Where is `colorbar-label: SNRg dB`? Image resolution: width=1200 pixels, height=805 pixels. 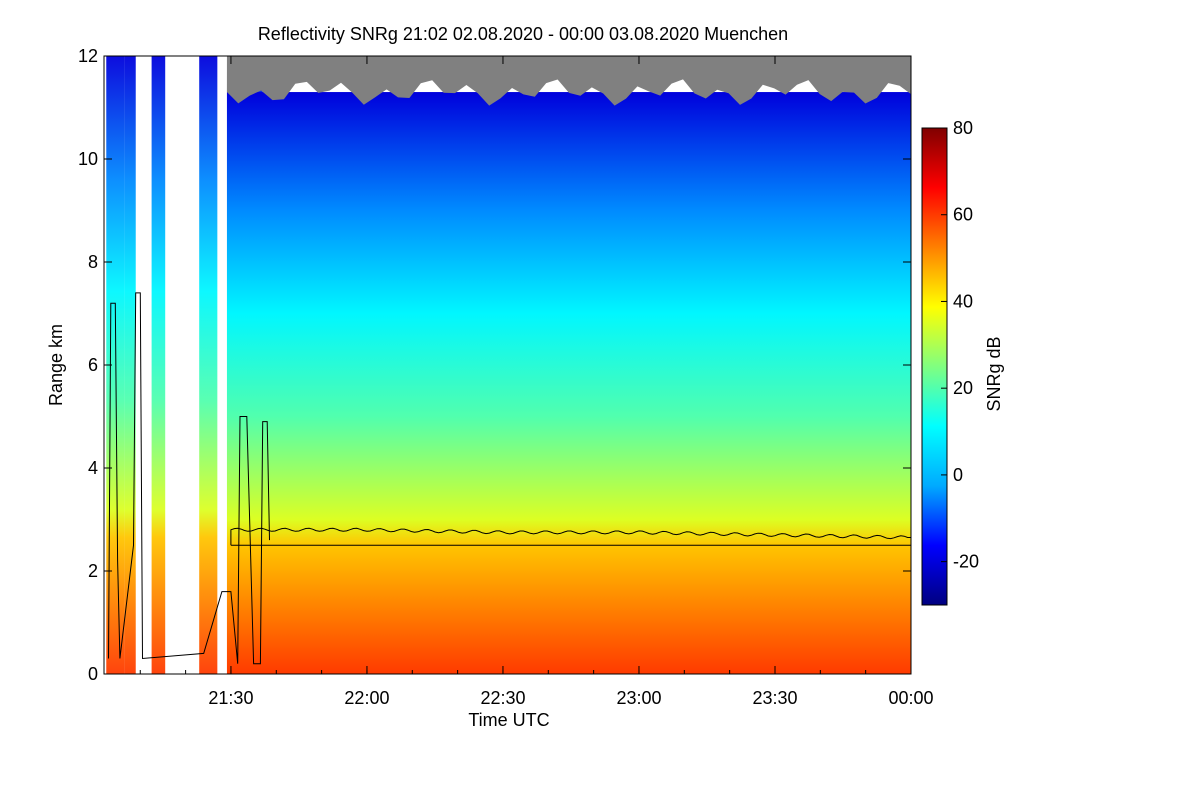
colorbar-label: SNRg dB is located at coordinates (994, 373).